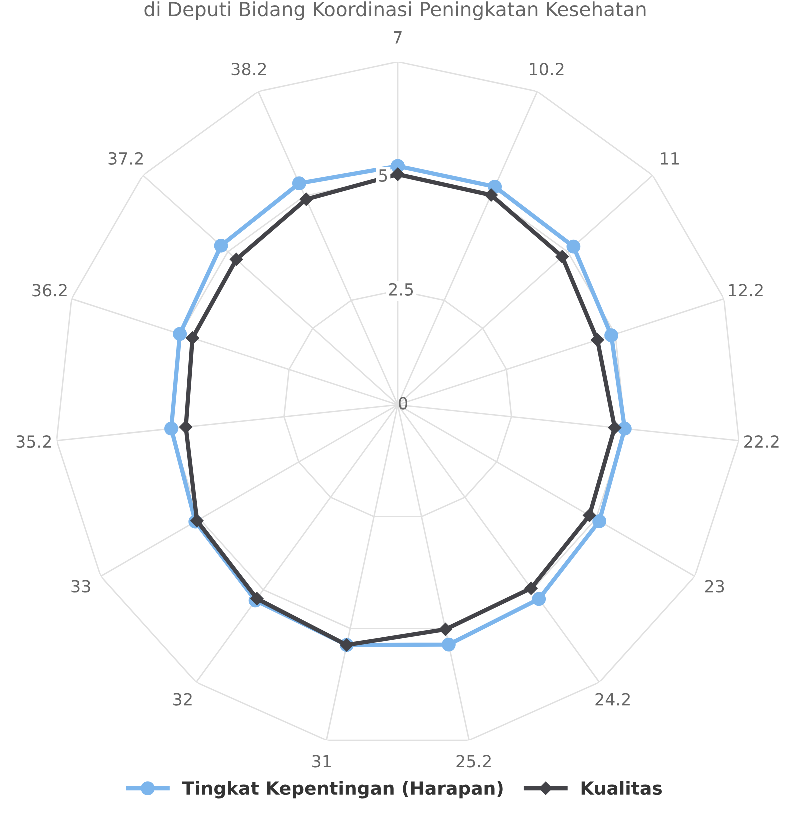 The height and width of the screenshot is (815, 791). Describe the element at coordinates (714, 586) in the screenshot. I see `spoke-label: 23` at that location.